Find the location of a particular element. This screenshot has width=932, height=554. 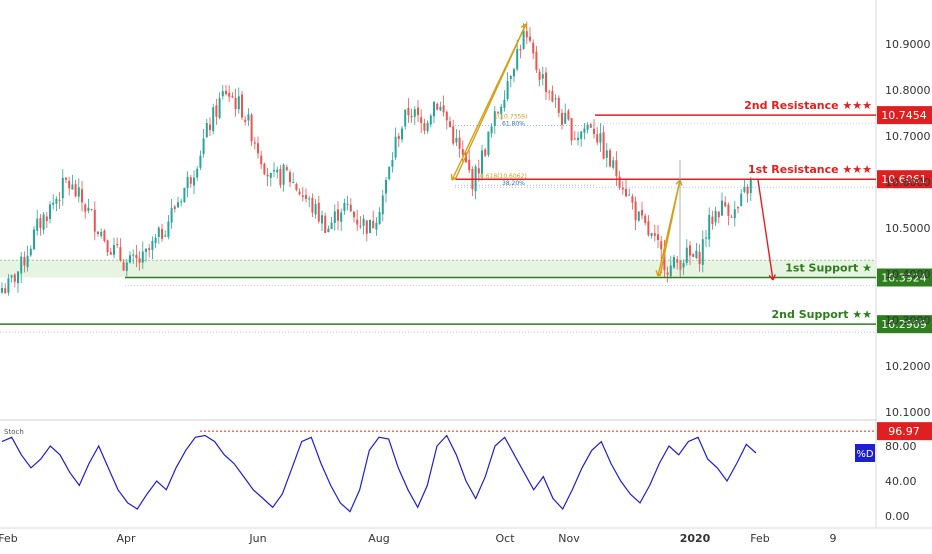

support-zone-band is located at coordinates (438, 269).